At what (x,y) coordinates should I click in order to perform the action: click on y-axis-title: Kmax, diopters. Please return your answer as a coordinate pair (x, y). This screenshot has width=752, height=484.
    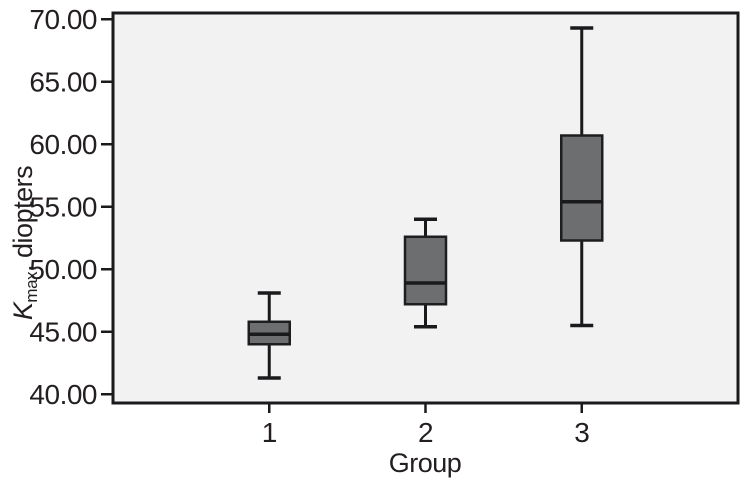
    Looking at the image, I should click on (23, 243).